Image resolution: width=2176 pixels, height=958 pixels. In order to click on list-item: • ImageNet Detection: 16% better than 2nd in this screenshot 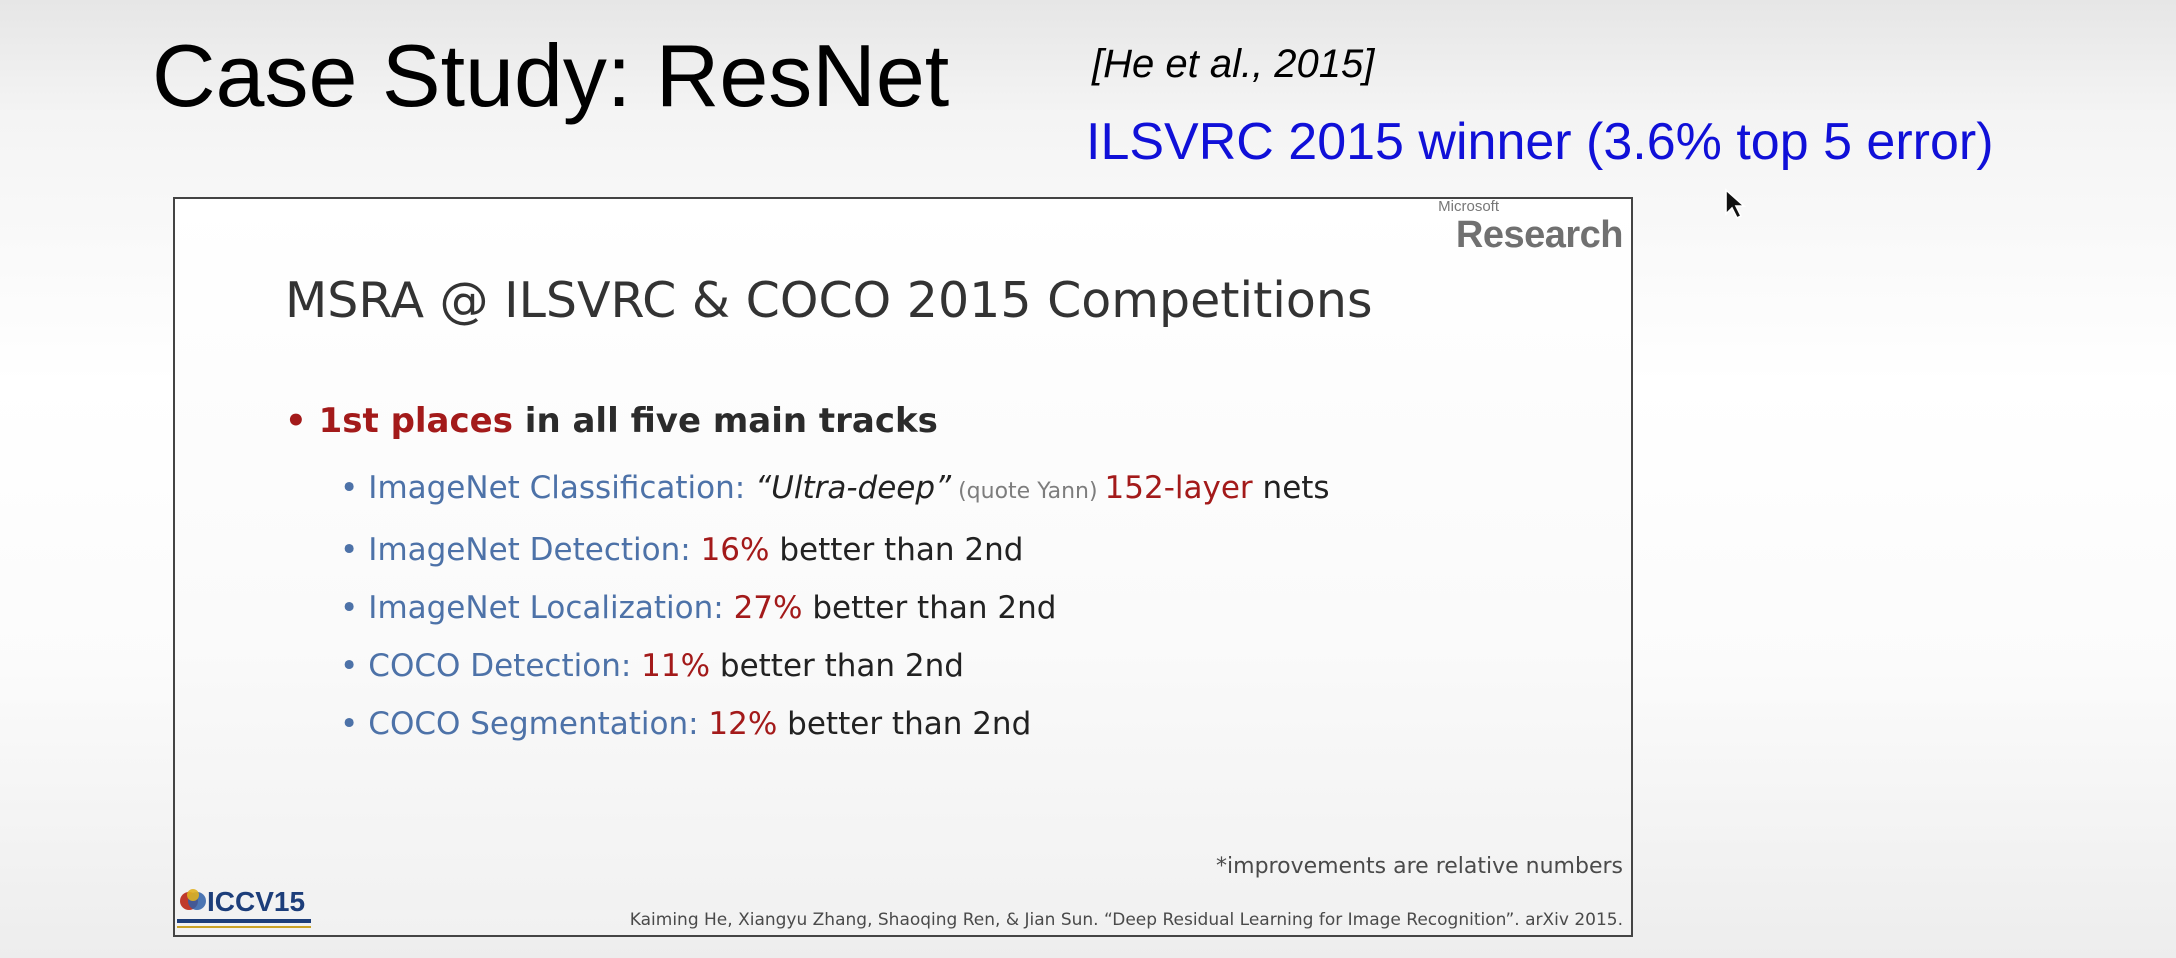, I will do `click(835, 550)`.